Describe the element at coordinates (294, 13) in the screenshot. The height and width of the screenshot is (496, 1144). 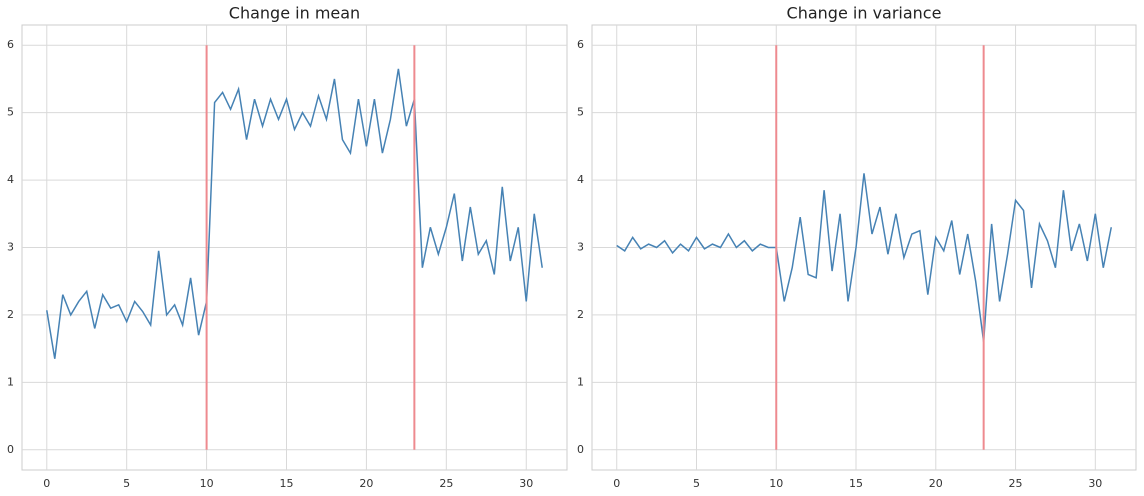
I see `chart-title: Change in mean` at that location.